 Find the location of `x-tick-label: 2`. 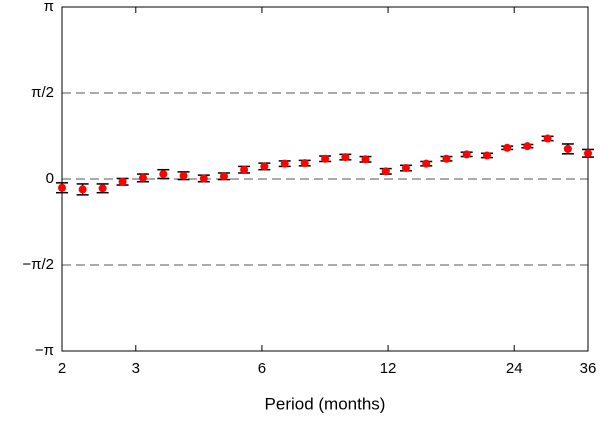

x-tick-label: 2 is located at coordinates (62, 368).